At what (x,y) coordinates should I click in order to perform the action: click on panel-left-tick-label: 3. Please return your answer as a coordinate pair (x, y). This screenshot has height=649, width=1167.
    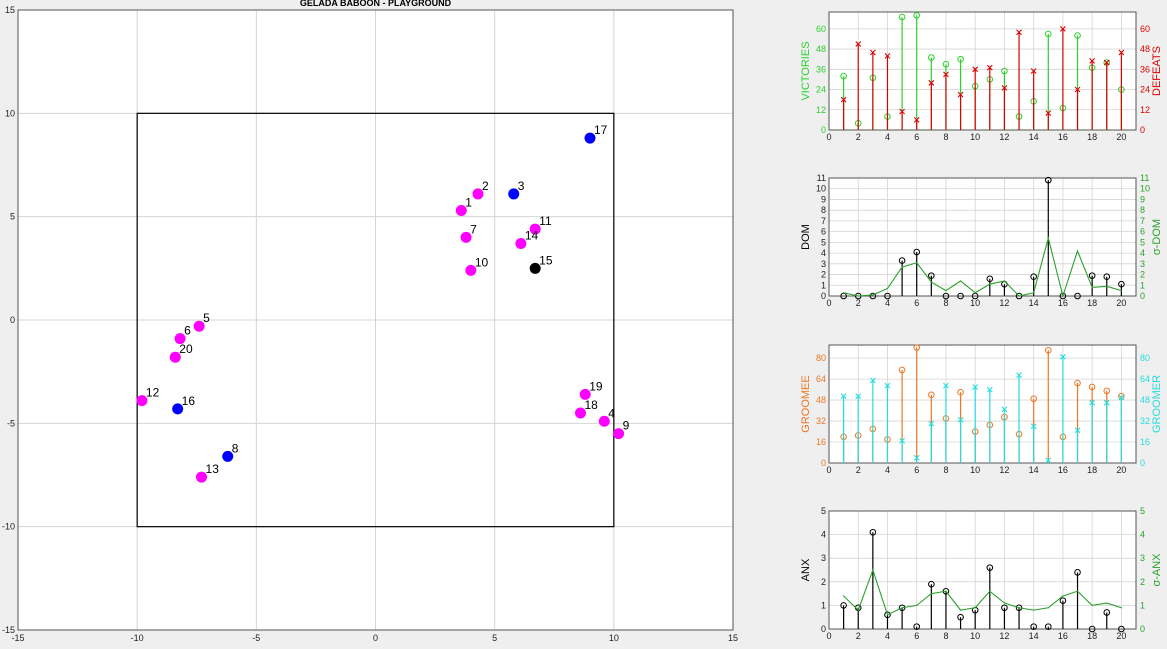
    Looking at the image, I should click on (823, 558).